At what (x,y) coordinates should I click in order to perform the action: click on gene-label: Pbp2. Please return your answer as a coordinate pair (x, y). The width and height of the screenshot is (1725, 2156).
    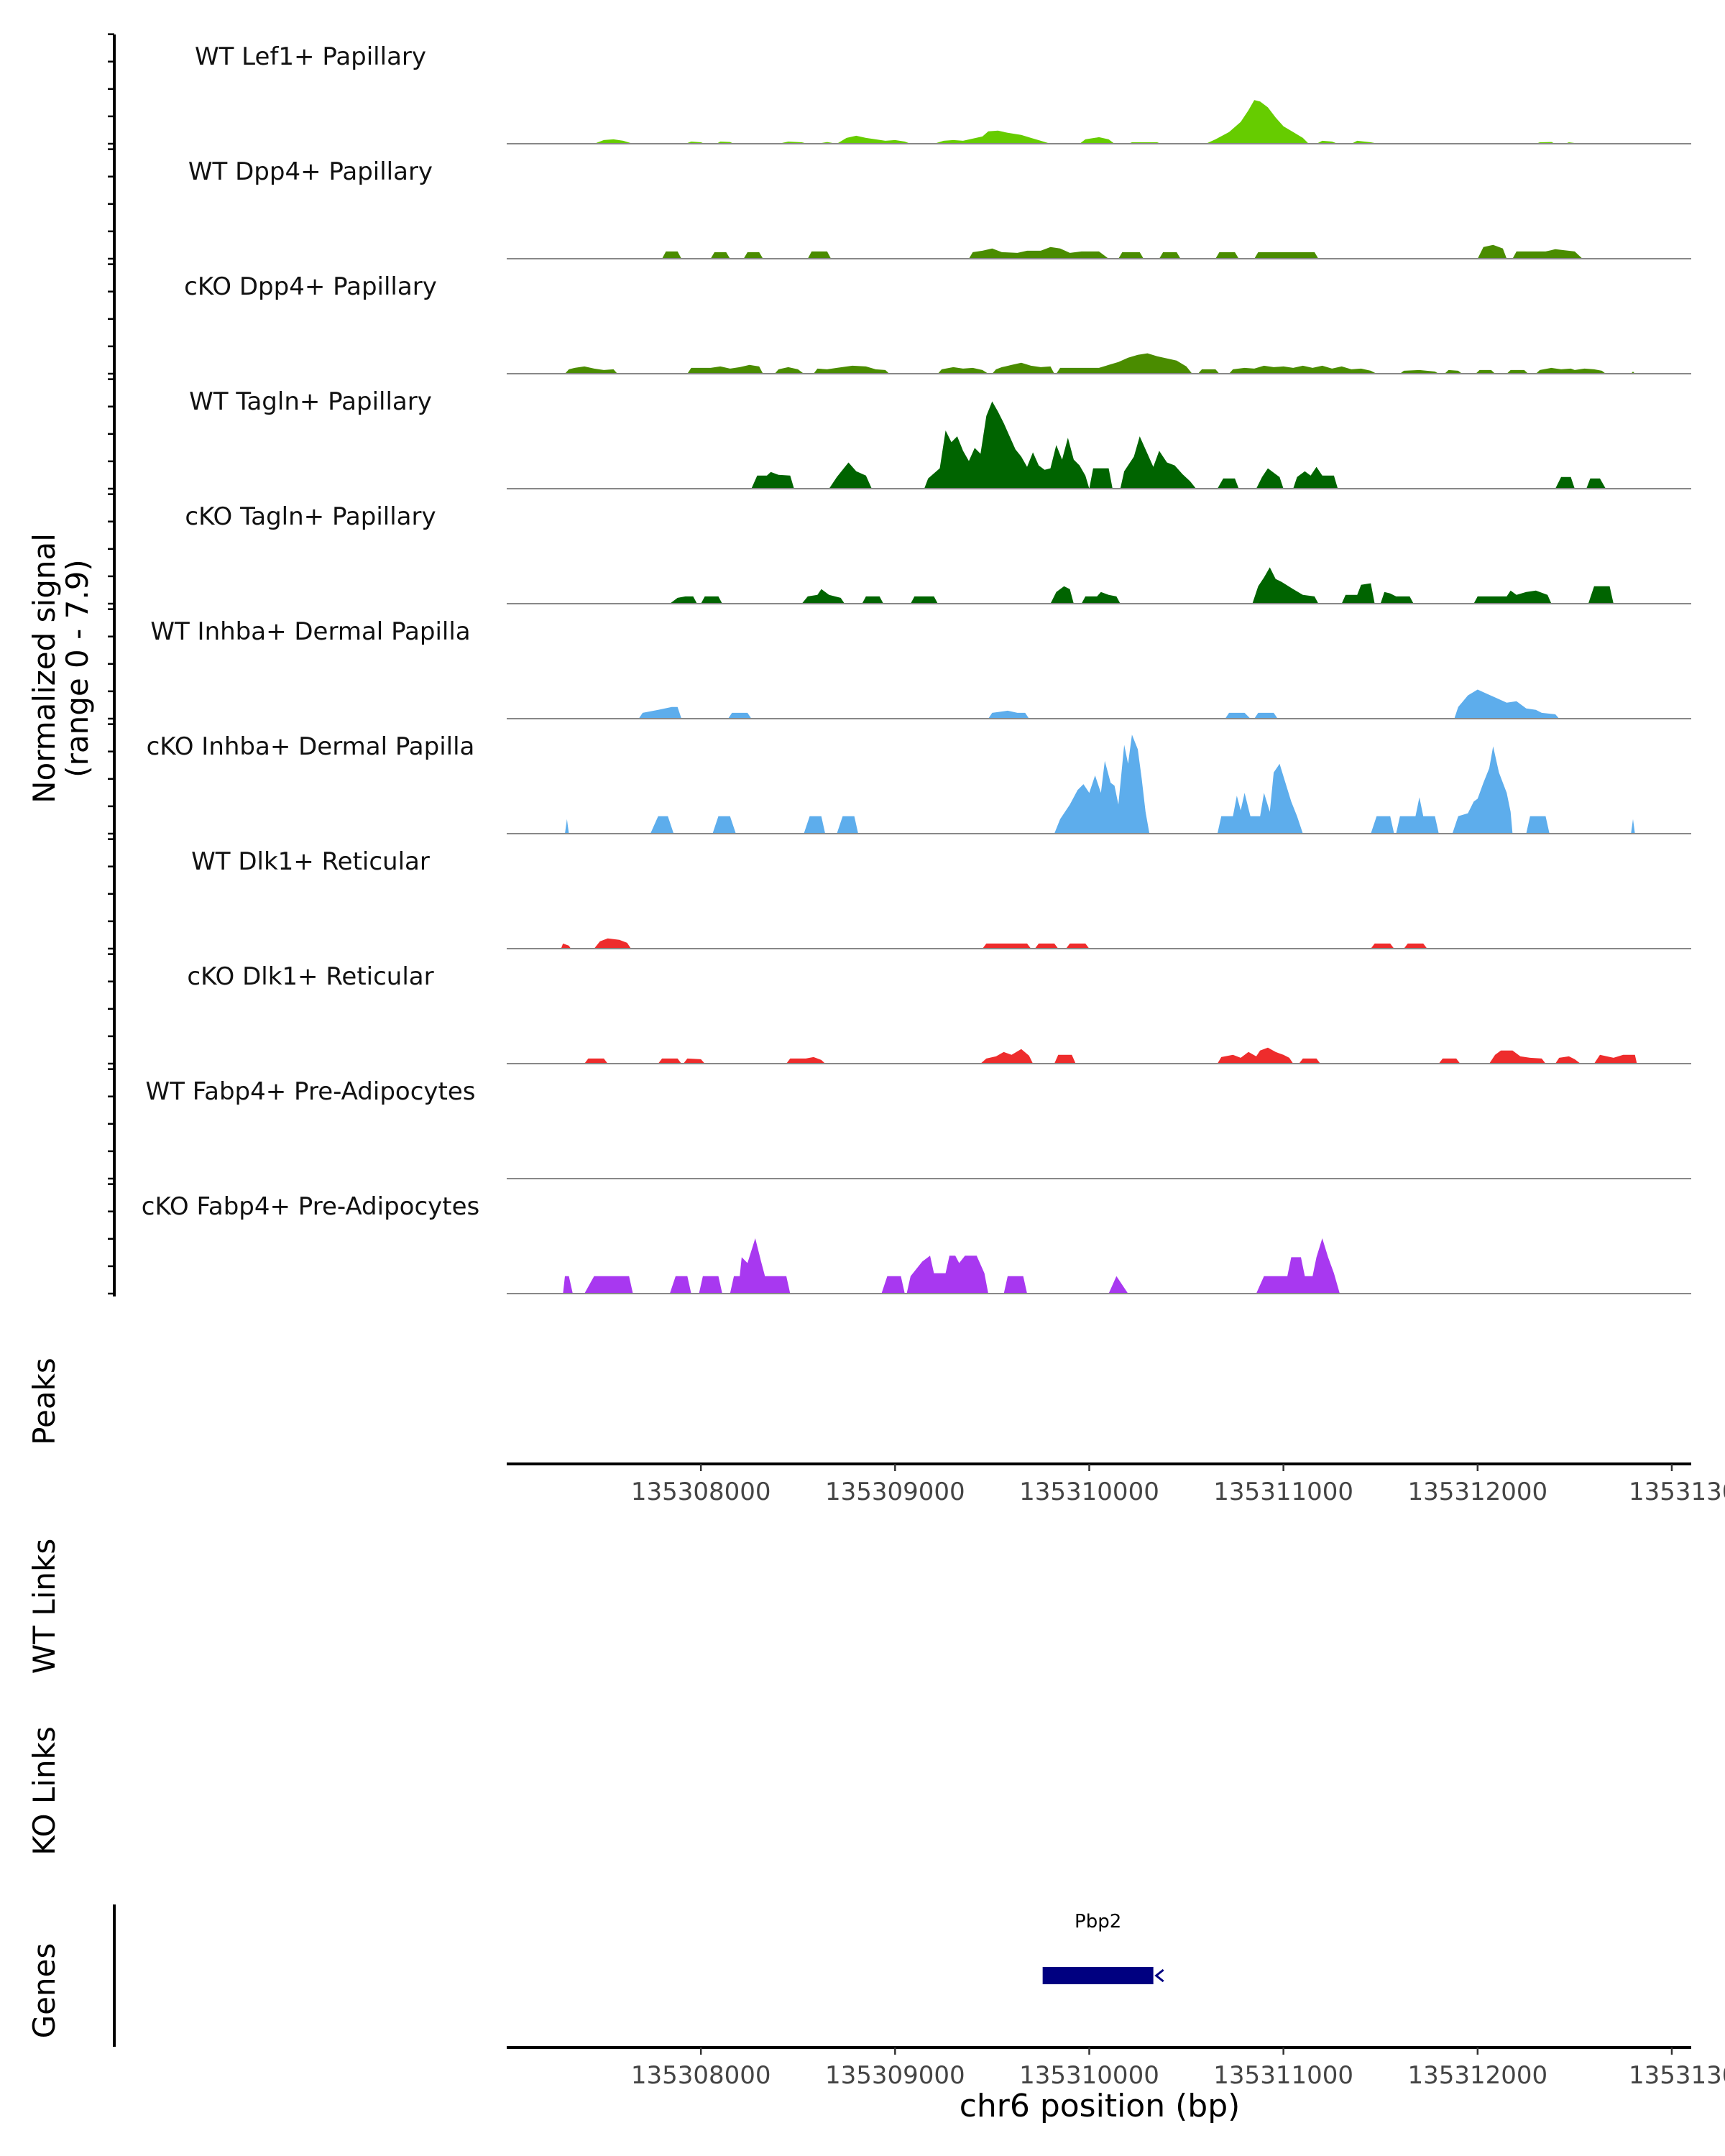
    Looking at the image, I should click on (1098, 1921).